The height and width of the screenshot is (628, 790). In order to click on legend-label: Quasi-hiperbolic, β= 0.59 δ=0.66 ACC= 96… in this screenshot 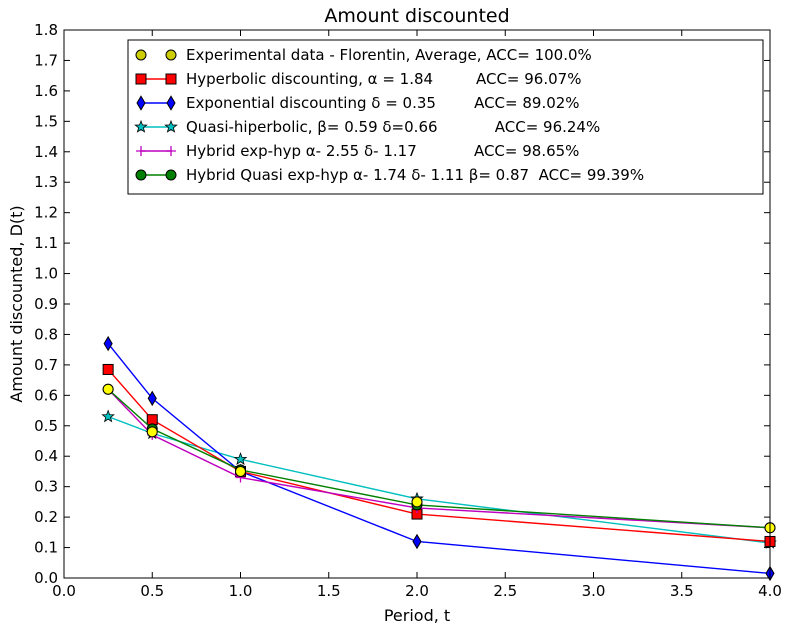, I will do `click(393, 127)`.